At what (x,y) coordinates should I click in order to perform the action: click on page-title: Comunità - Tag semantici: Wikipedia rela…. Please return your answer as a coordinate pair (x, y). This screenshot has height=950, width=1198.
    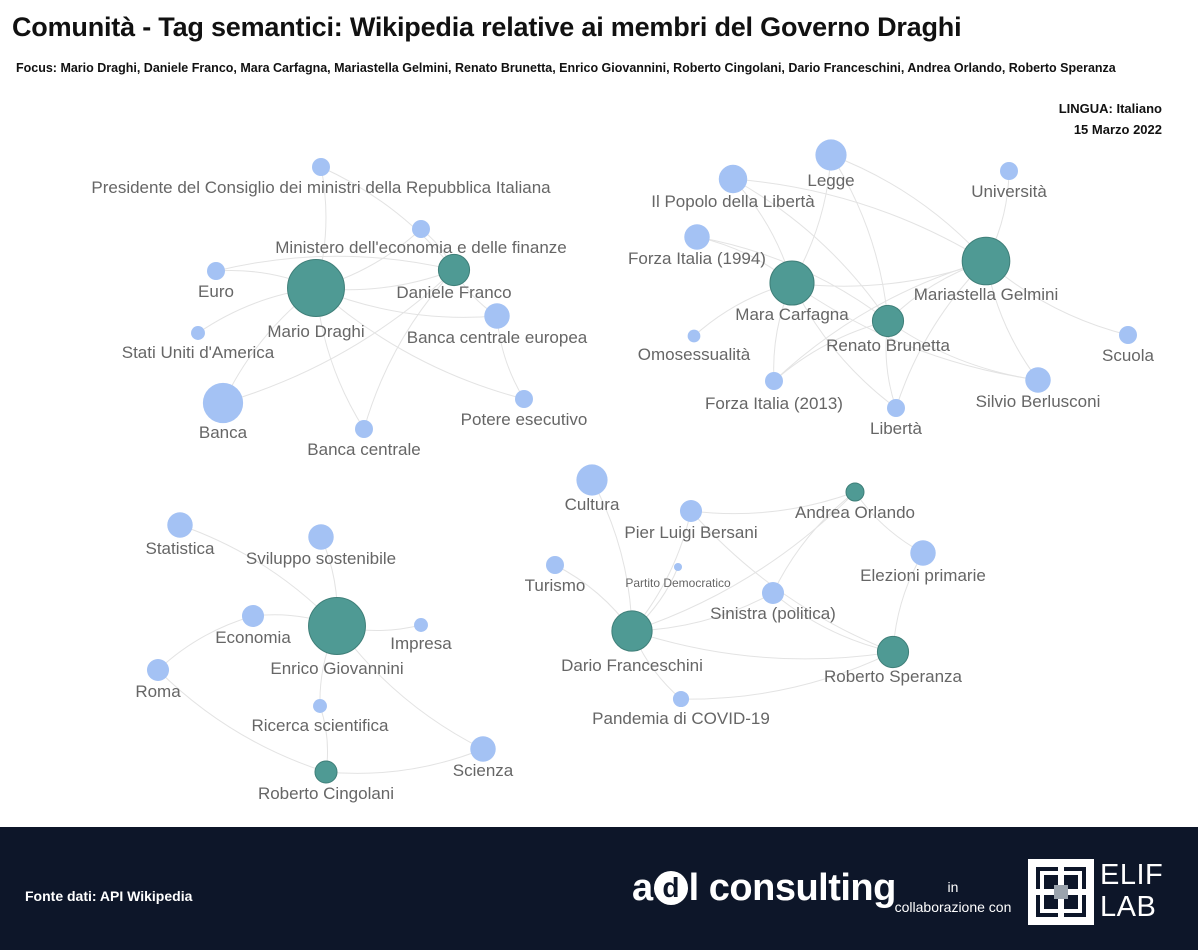
    Looking at the image, I should click on (487, 27).